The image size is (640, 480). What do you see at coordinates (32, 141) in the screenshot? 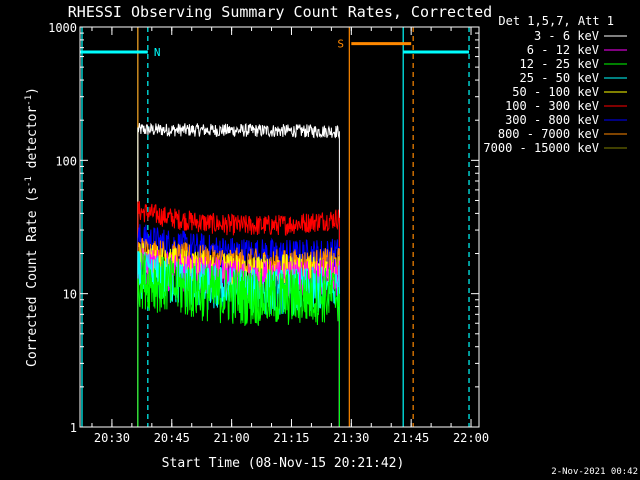
I see `y-label-mid: detector` at bounding box center [32, 141].